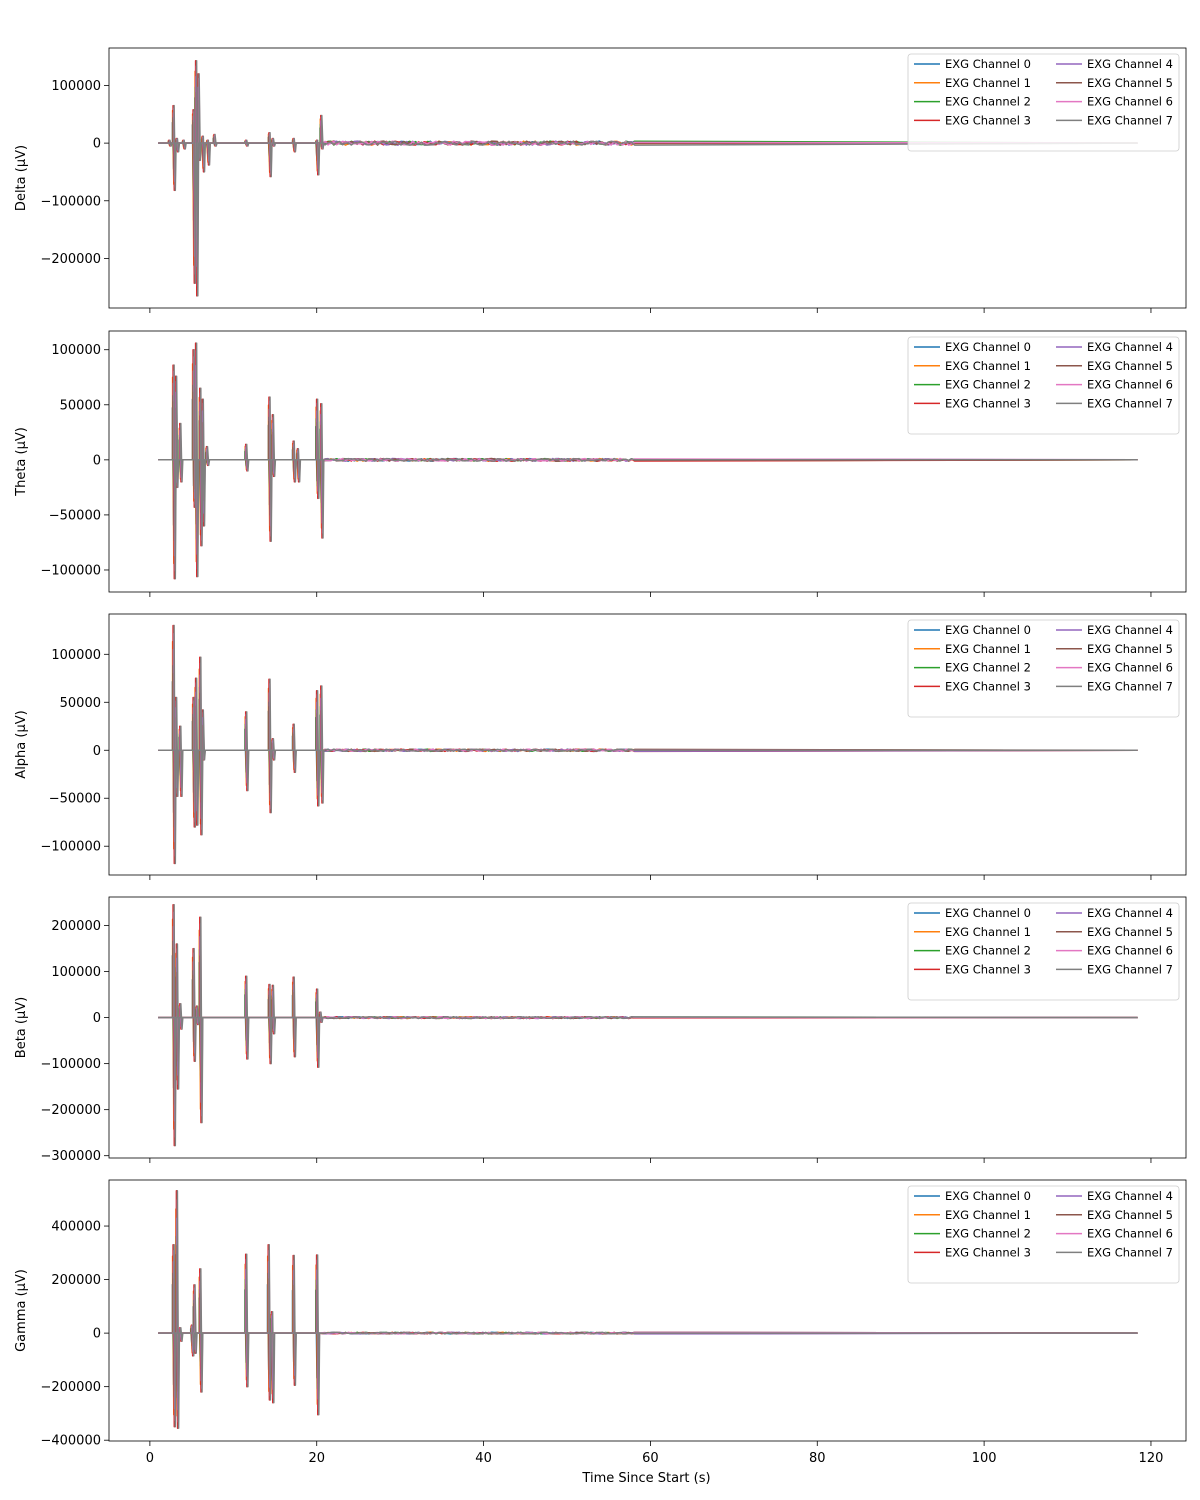  What do you see at coordinates (21, 1027) in the screenshot?
I see `y-axis-label: Beta (µV)` at bounding box center [21, 1027].